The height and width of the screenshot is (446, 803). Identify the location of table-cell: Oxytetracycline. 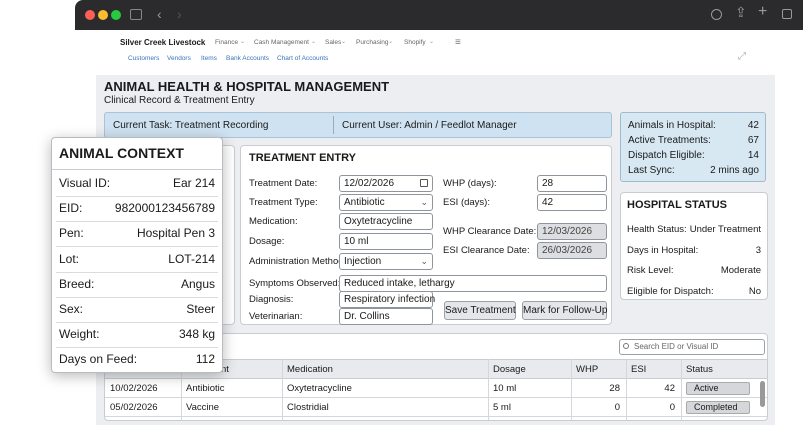
(319, 388).